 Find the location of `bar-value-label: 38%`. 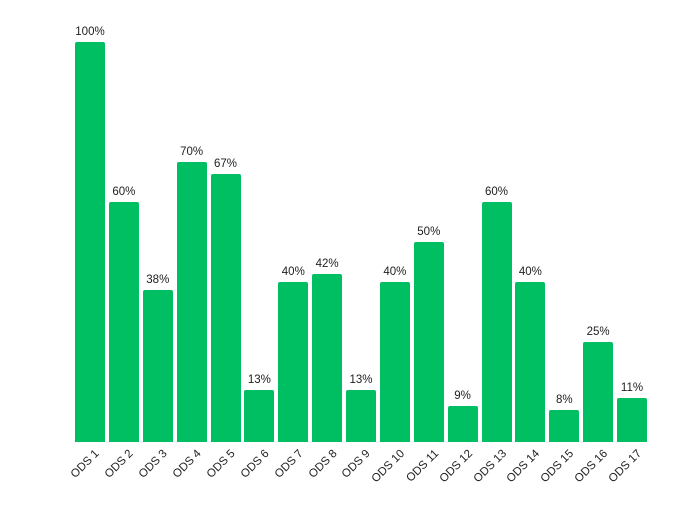

bar-value-label: 38% is located at coordinates (158, 280).